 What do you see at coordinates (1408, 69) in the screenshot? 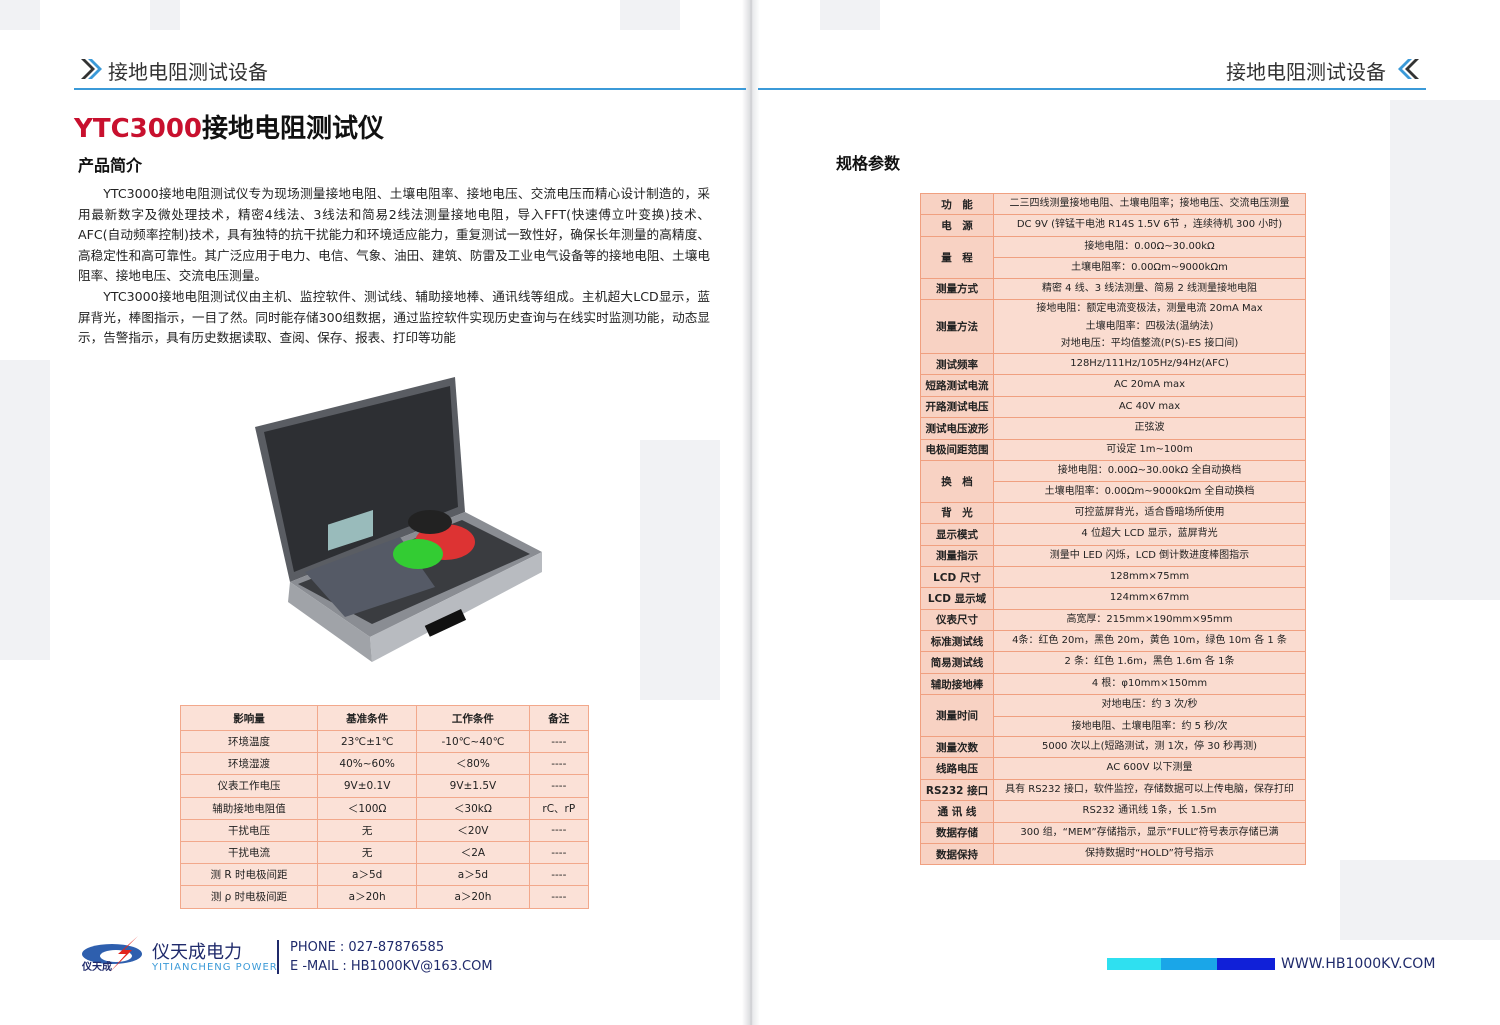
I see `chevron-left-icon` at bounding box center [1408, 69].